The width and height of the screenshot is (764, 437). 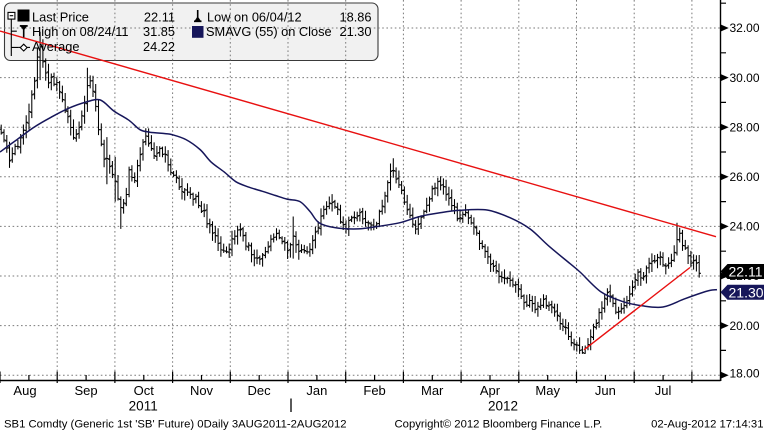 What do you see at coordinates (254, 17) in the screenshot?
I see `svg-text: Low on 06/04/12` at bounding box center [254, 17].